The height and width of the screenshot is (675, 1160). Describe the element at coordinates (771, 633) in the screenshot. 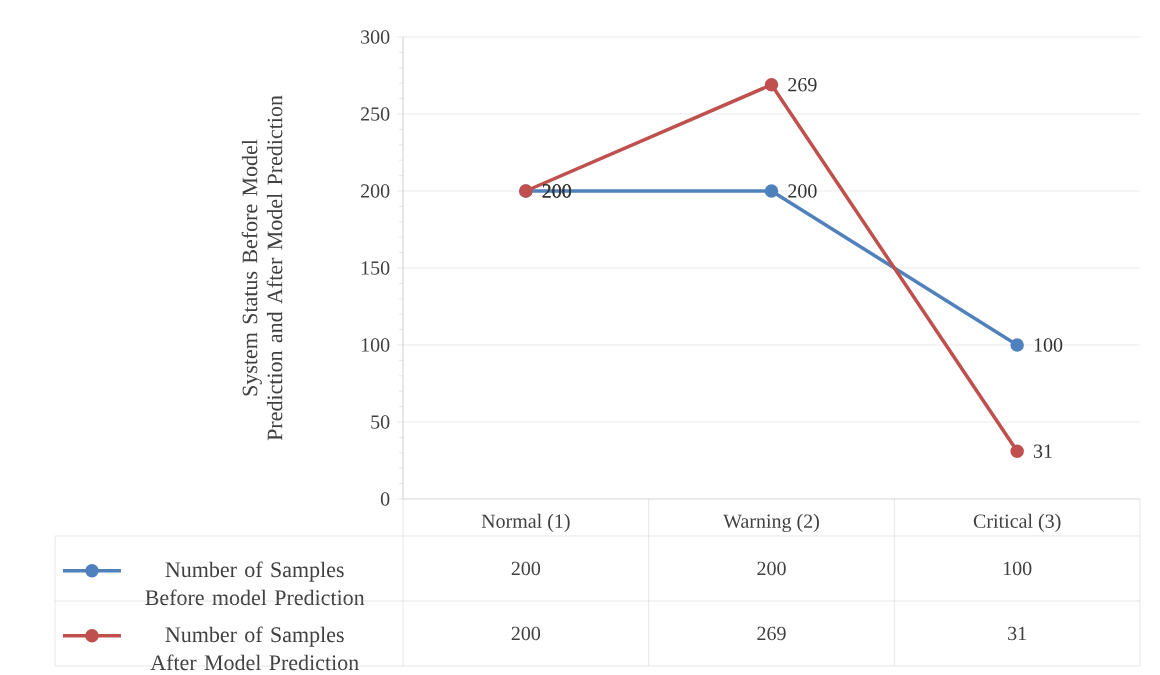

I see `data-label: 269` at that location.